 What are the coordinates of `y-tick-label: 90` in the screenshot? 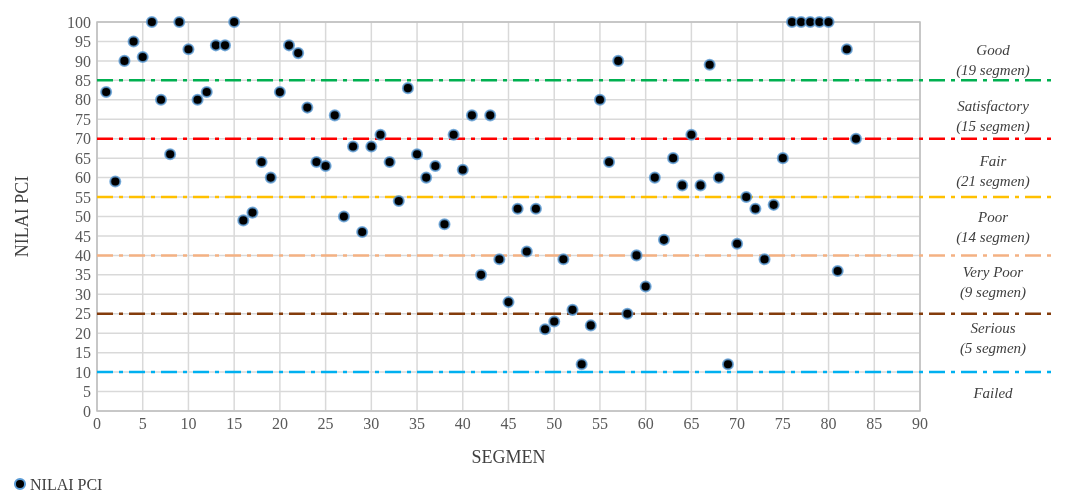 It's located at (83, 61).